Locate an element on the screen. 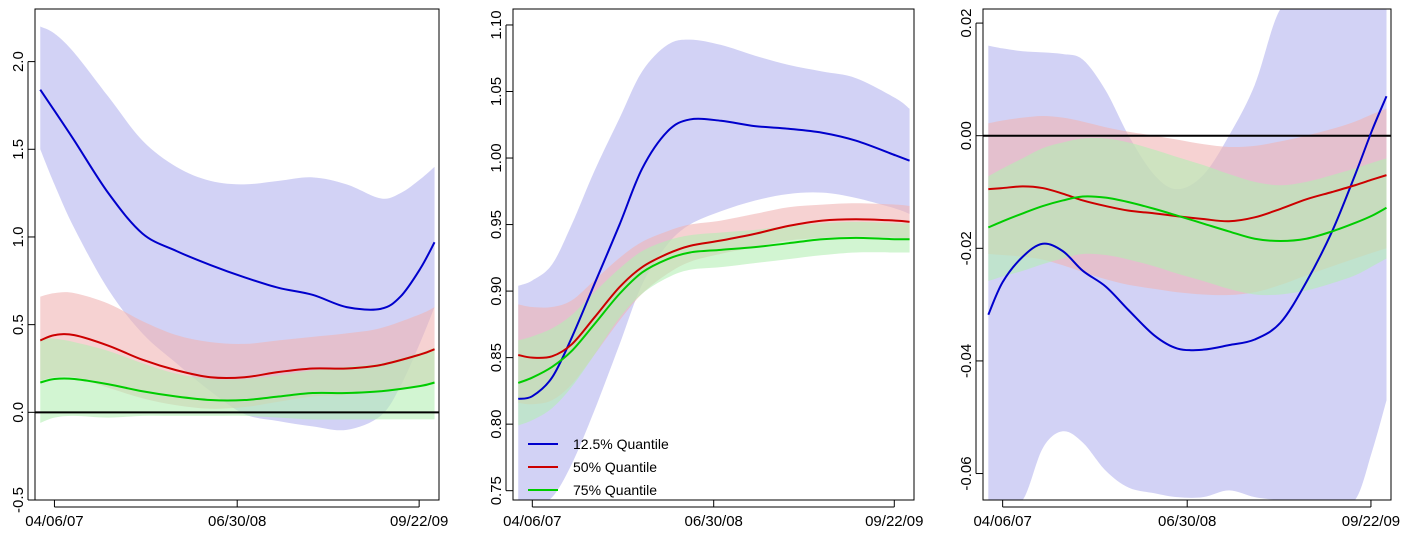  legend-label-3: 75% Quantile is located at coordinates (615, 490).